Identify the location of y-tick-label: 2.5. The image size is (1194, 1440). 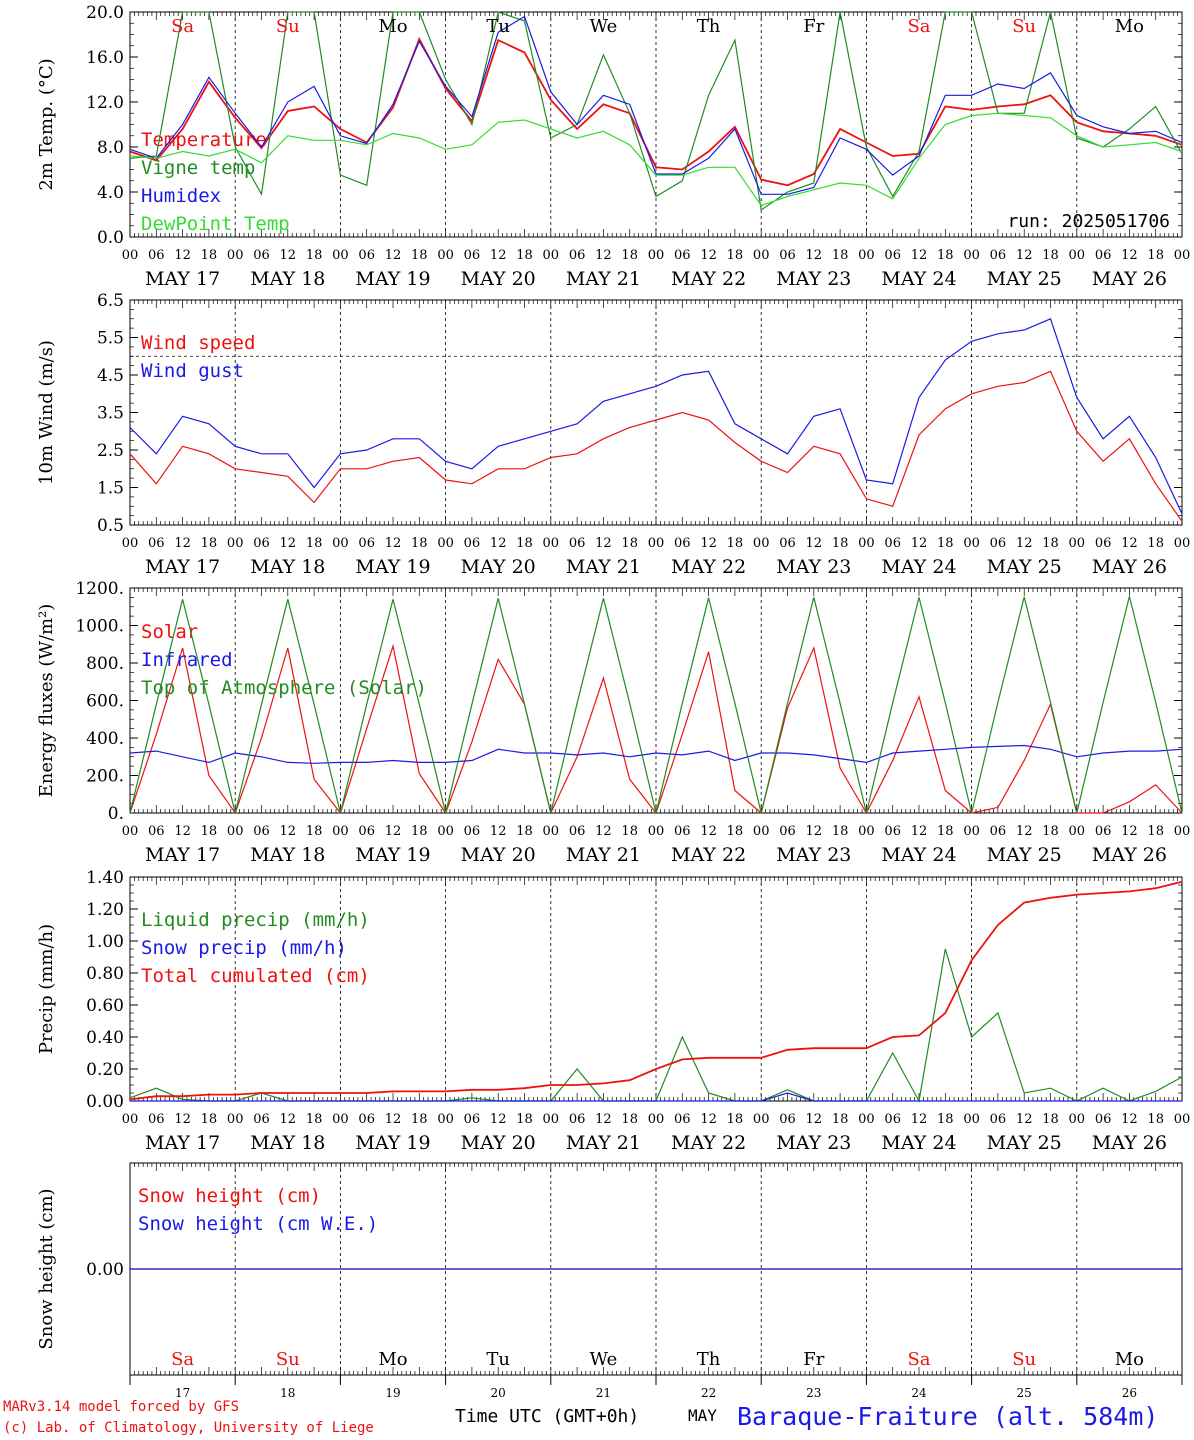
(110, 451).